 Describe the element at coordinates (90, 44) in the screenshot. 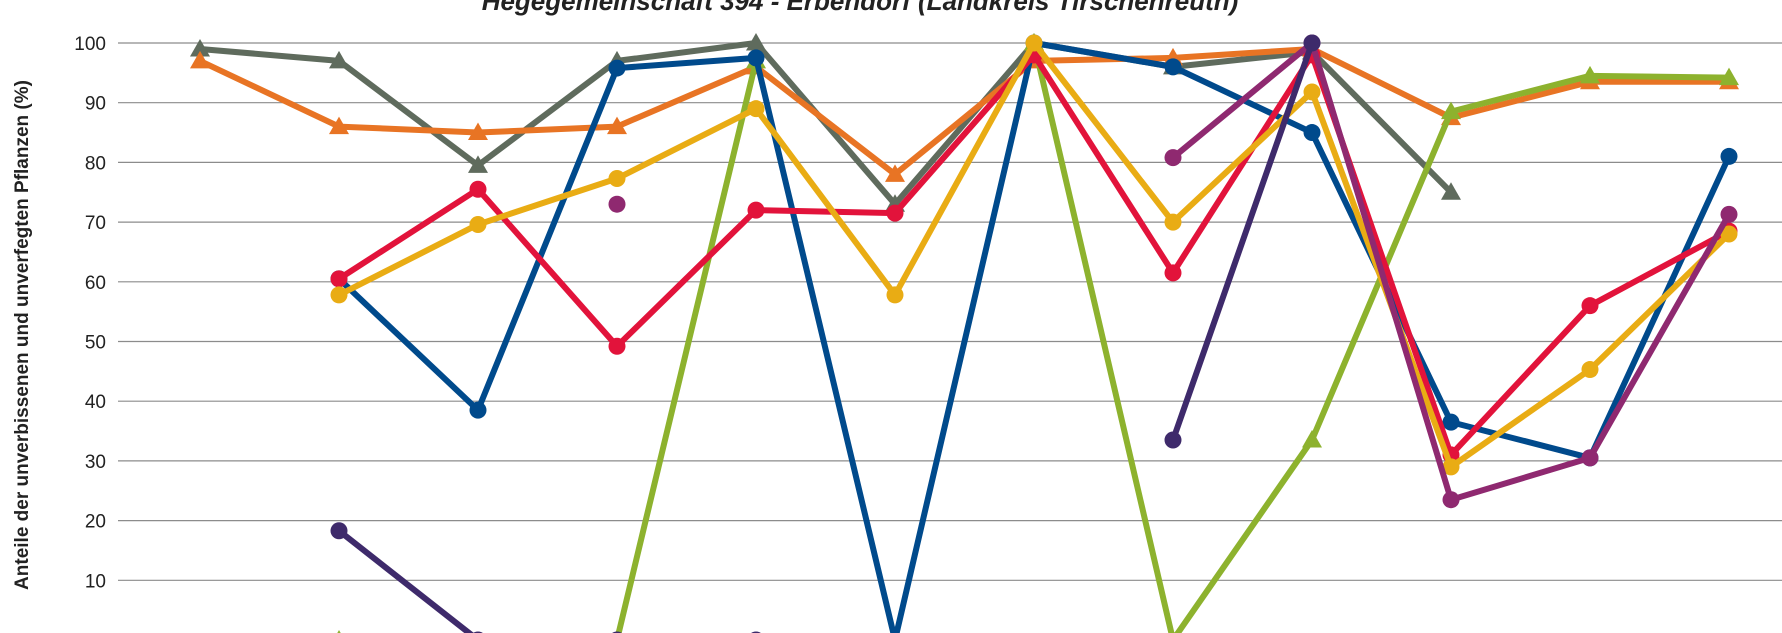

I see `y-tick-label: 100` at that location.